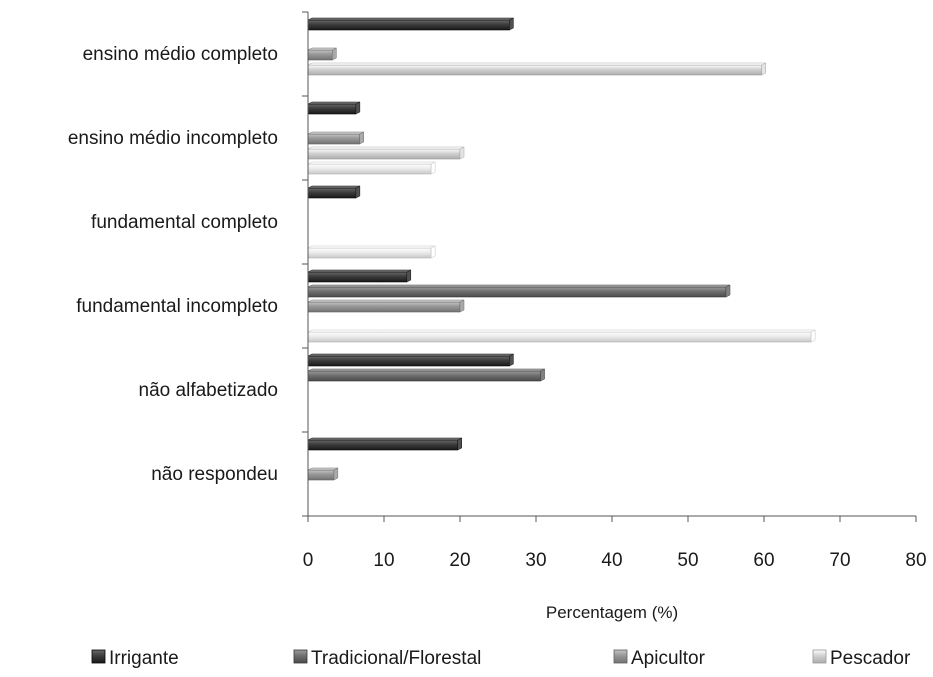 This screenshot has width=933, height=677. I want to click on category-label: fundamental incompleto, so click(177, 306).